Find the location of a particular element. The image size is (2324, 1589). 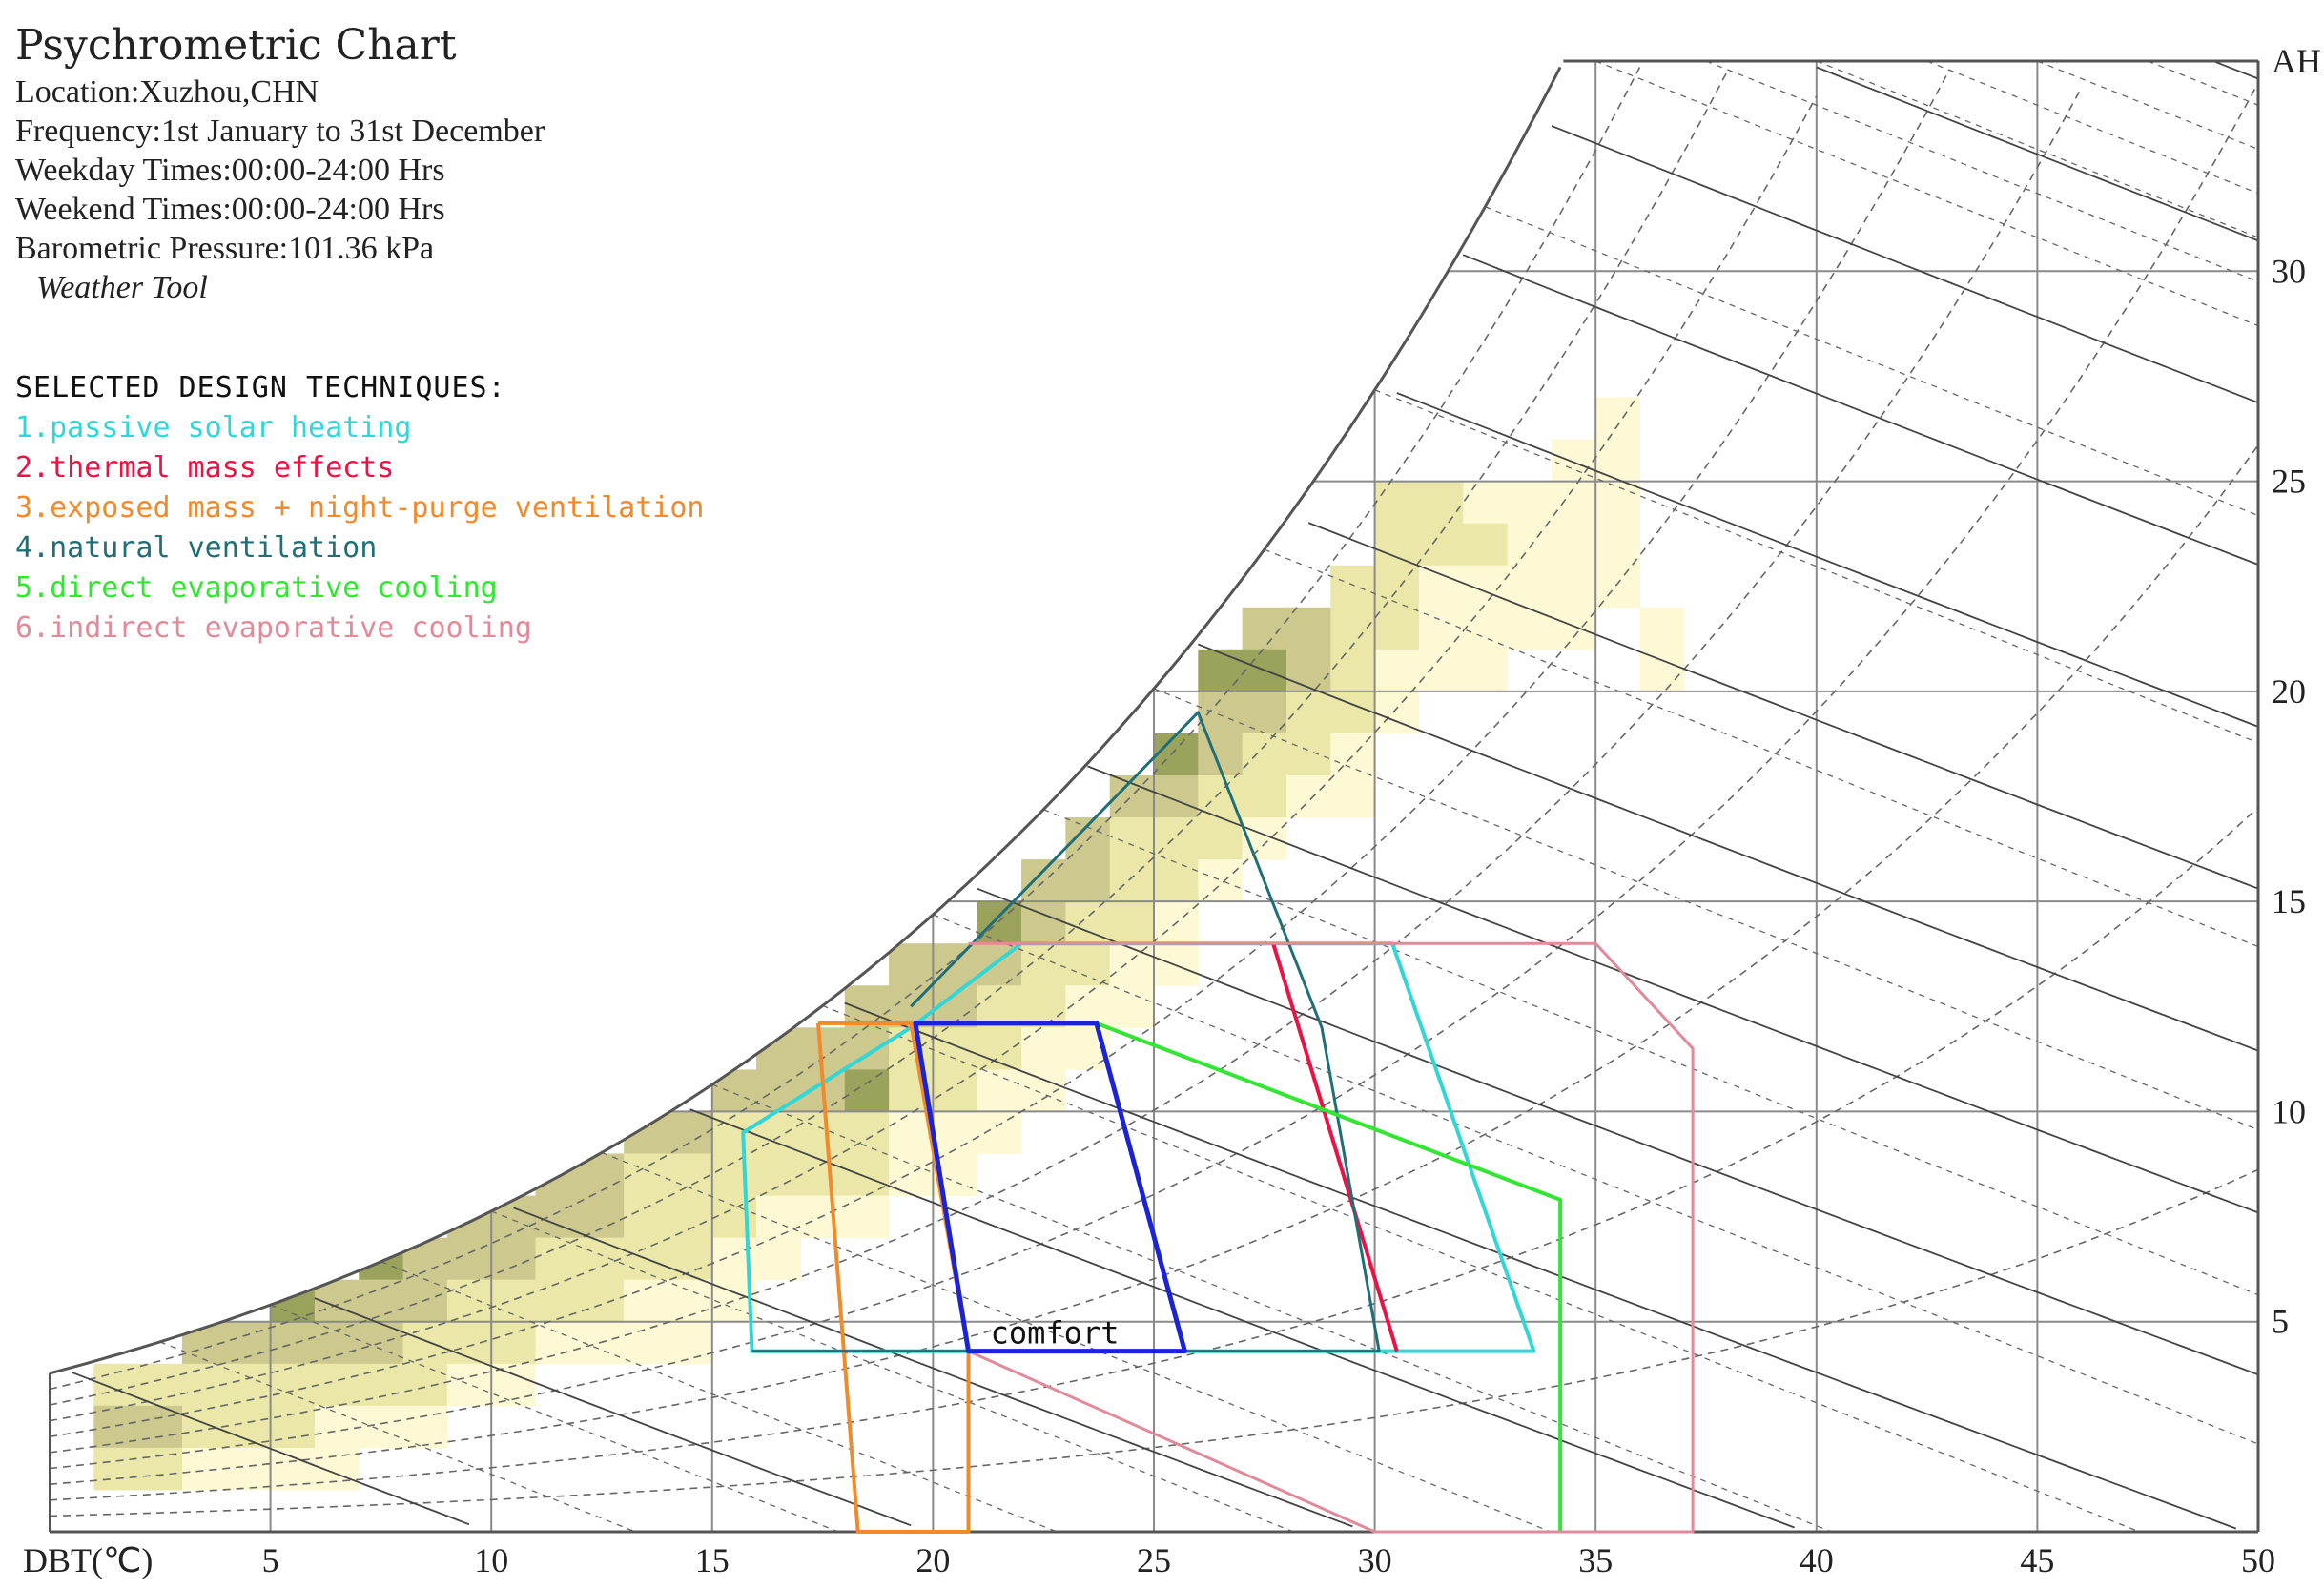

zone-exposed-mass-night-purge-ventilation is located at coordinates (894, 1277).